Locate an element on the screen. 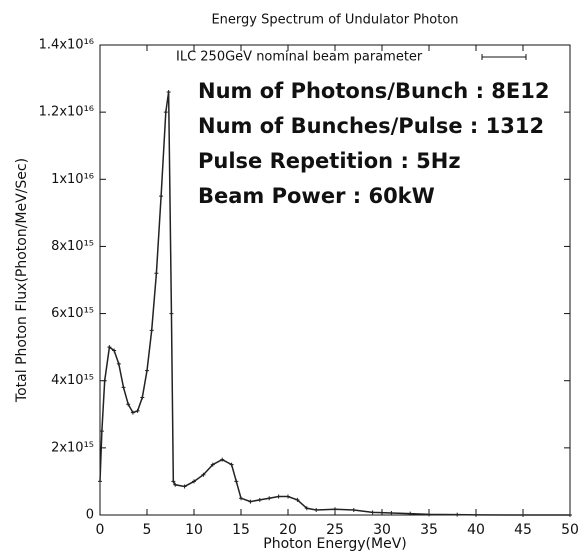 The width and height of the screenshot is (582, 551). y-tick-label: 6x10¹⁵ is located at coordinates (72, 313).